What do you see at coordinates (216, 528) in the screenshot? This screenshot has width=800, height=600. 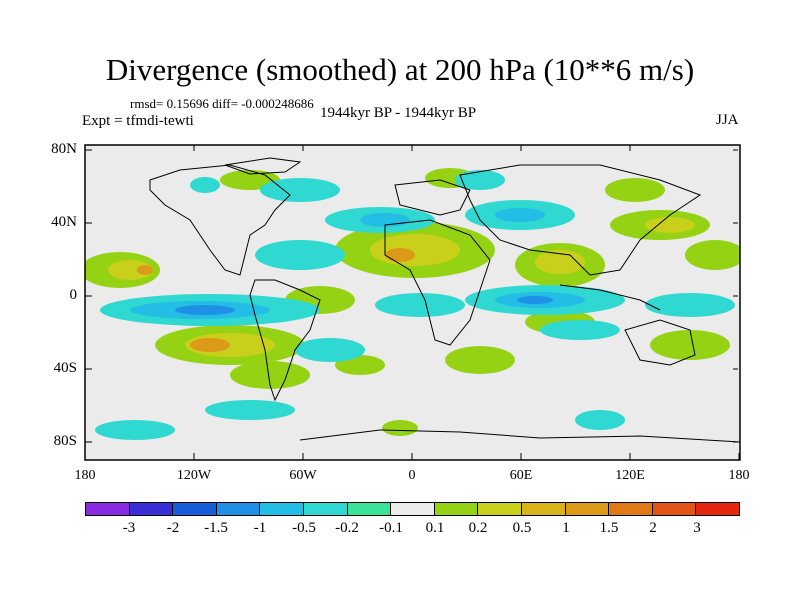 I see `colorbar-label: -1.5` at bounding box center [216, 528].